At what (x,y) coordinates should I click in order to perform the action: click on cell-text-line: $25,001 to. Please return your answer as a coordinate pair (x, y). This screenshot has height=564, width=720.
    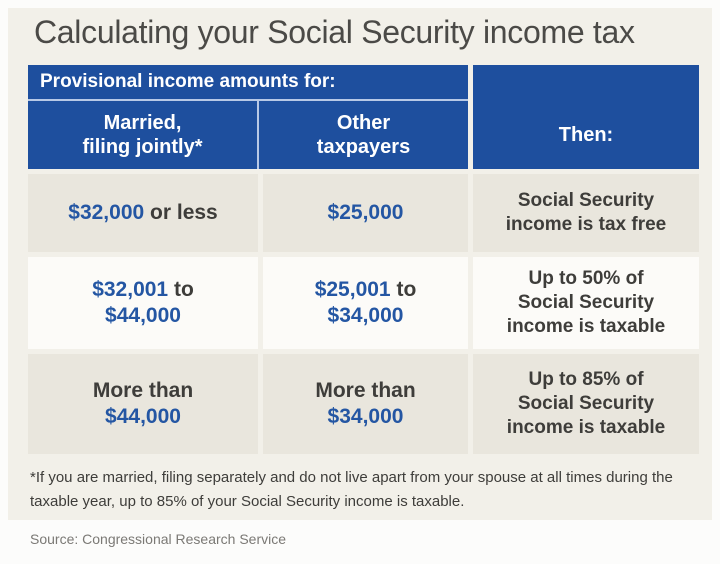
    Looking at the image, I should click on (365, 290).